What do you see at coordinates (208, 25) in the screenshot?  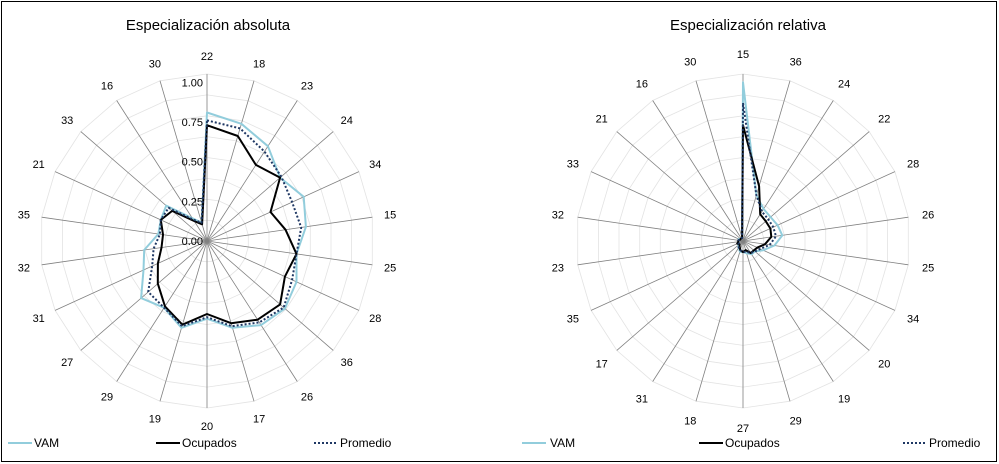 I see `chart-title-absoluta: Especialización absoluta` at bounding box center [208, 25].